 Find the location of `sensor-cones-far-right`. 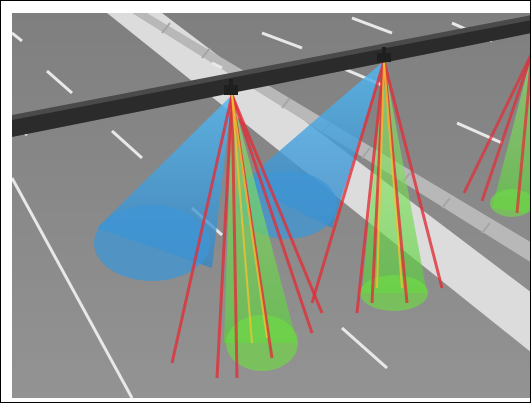

sensor-cones-far-right is located at coordinates (496, 135).